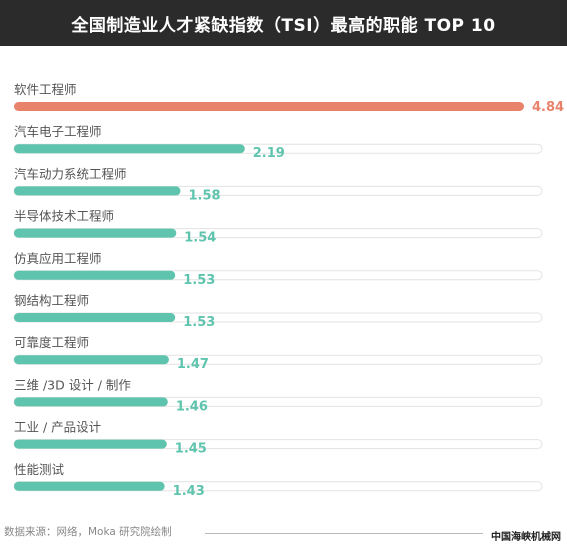 This screenshot has height=545, width=567. I want to click on chart-title: 全国制造业人才紧缺指数（TSI）最高的职能 TOP 10, so click(283, 25).